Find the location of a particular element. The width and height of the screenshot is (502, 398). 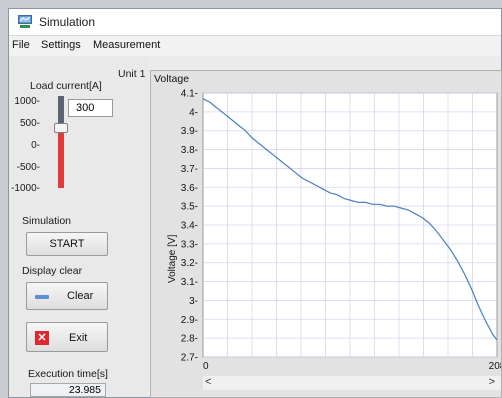

y-tick-label: 4.1- is located at coordinates (189, 94).